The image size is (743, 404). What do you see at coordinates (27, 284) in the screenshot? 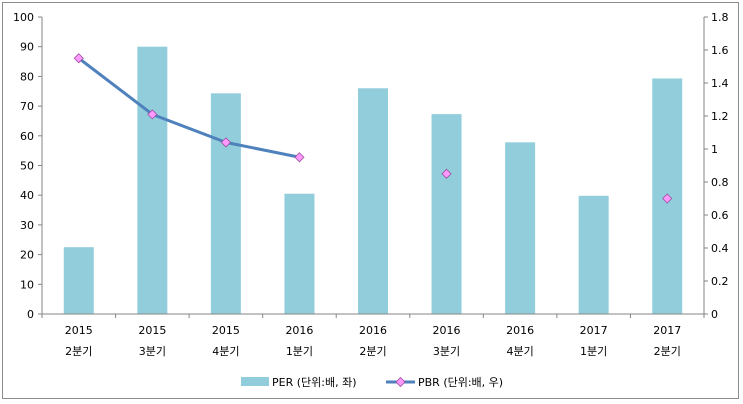
I see `left-axis-tick-label: 10` at bounding box center [27, 284].